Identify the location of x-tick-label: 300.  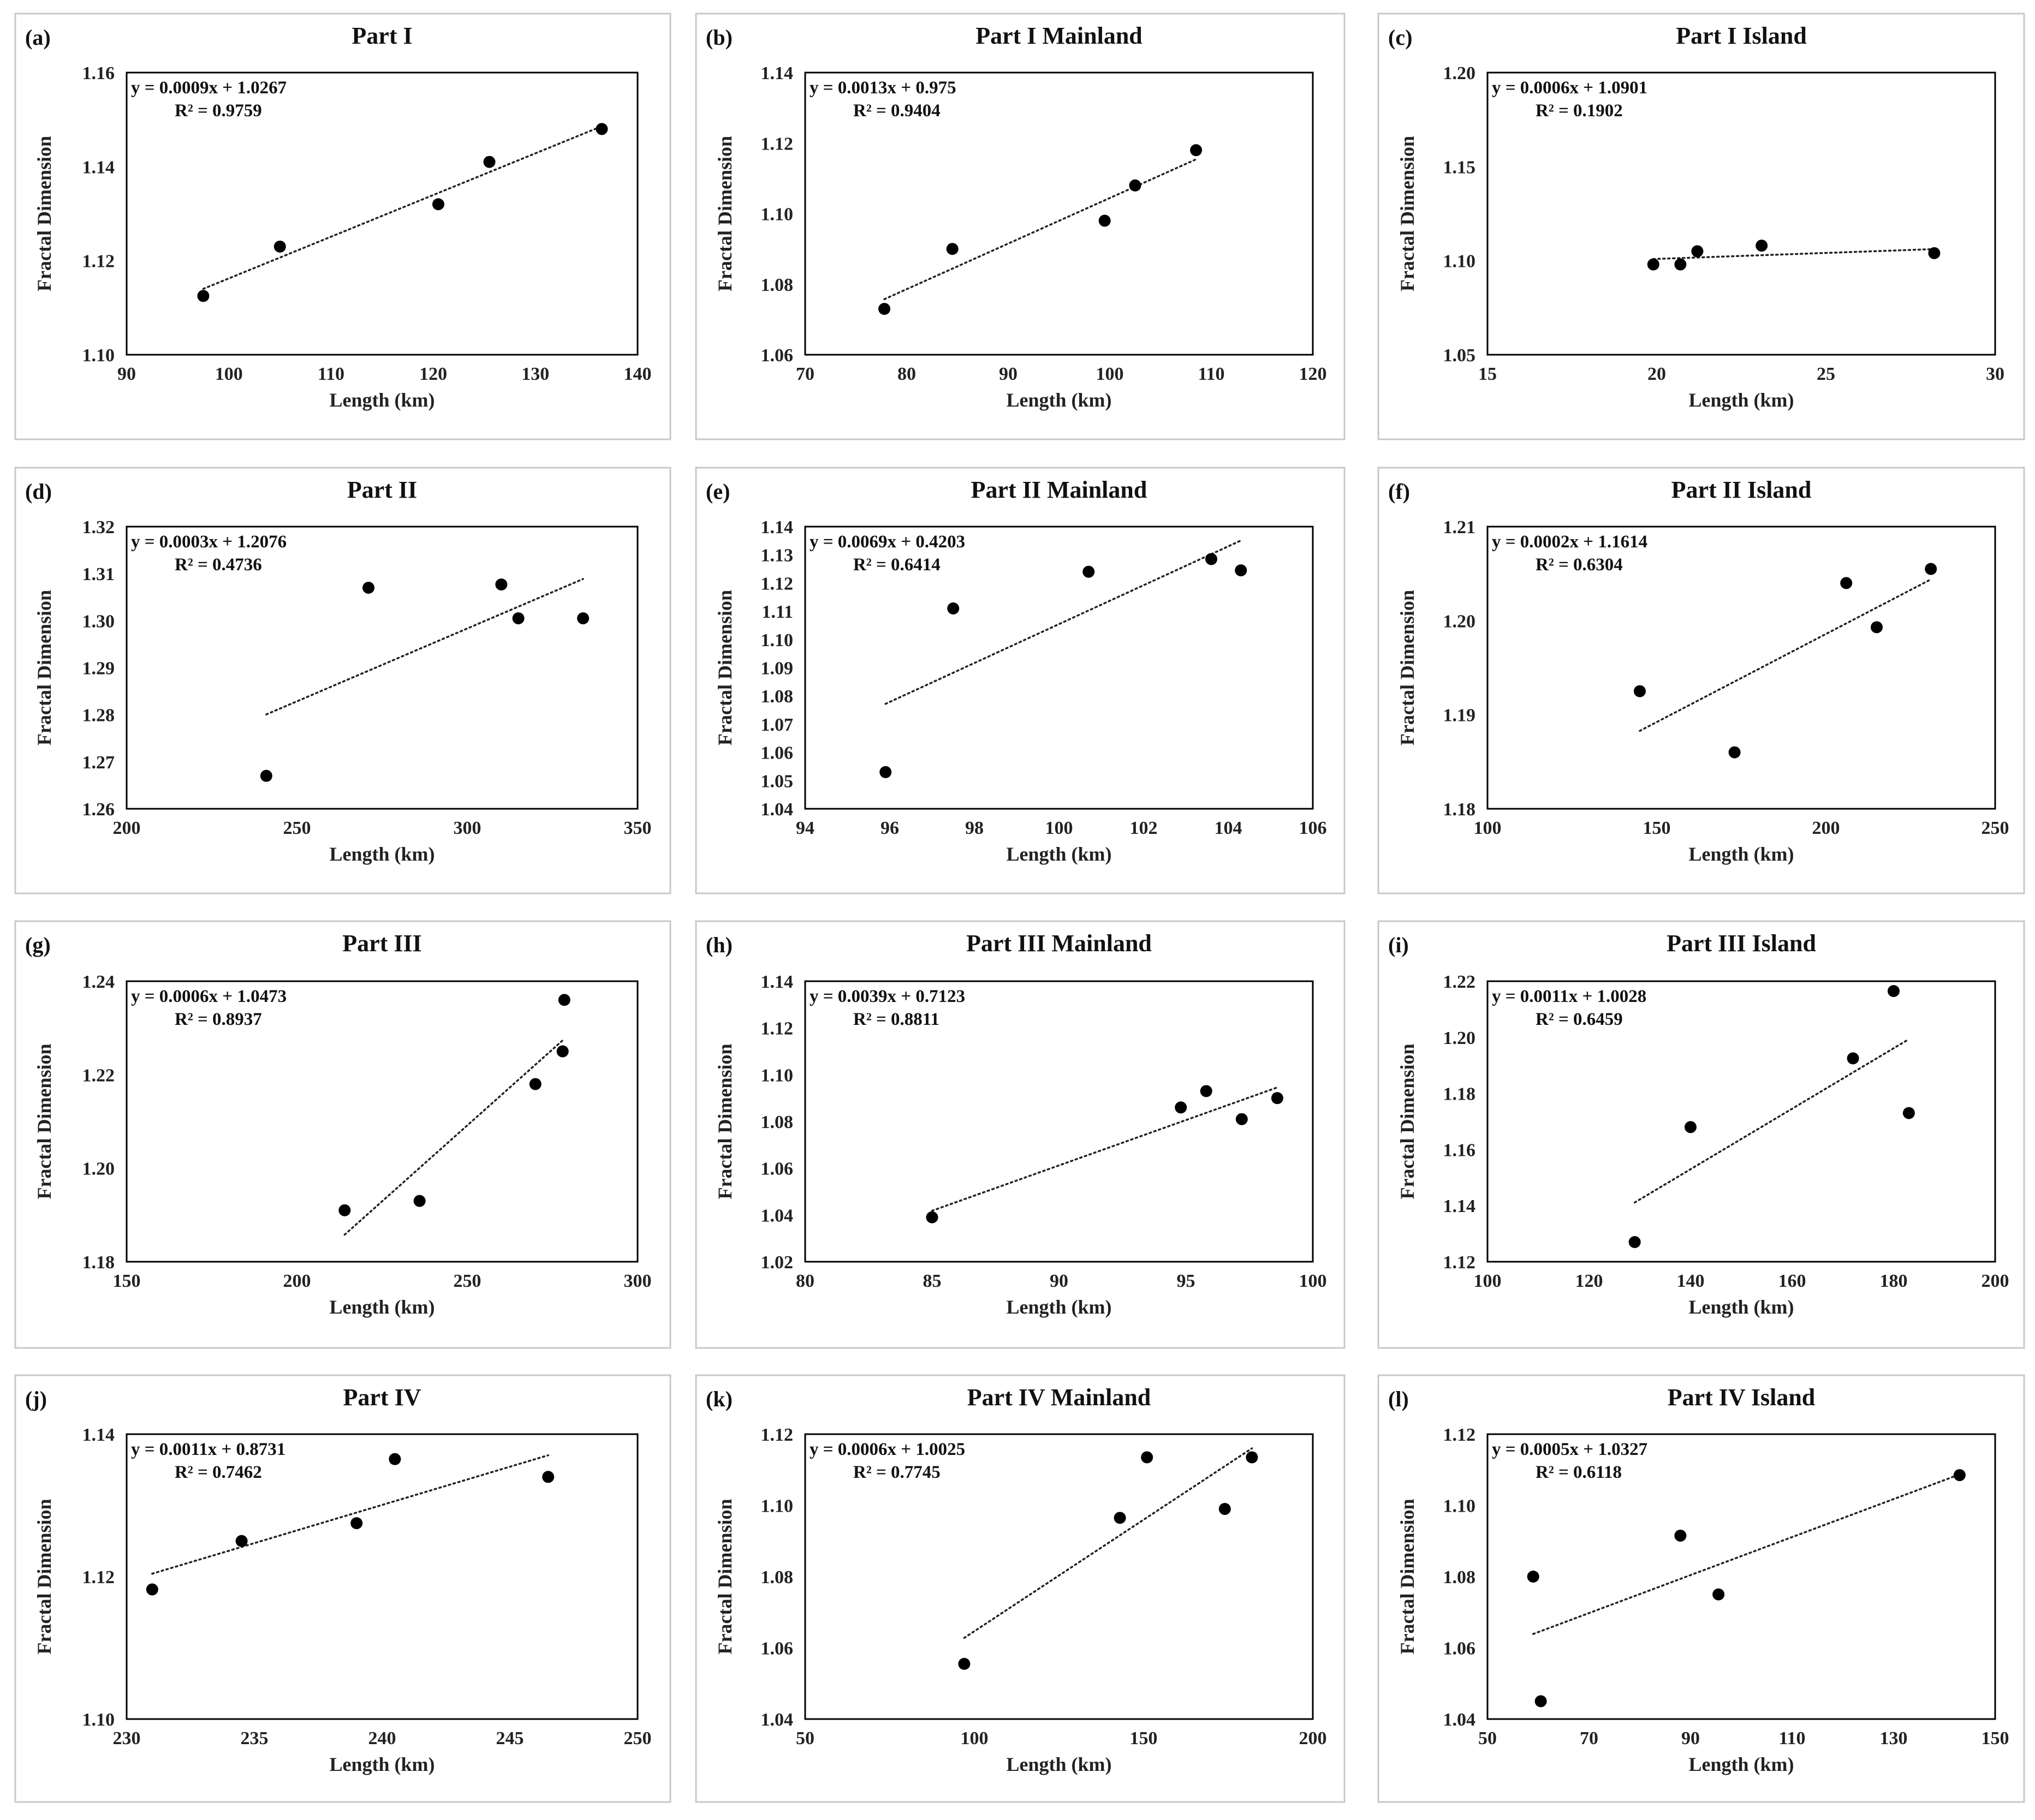
(467, 828).